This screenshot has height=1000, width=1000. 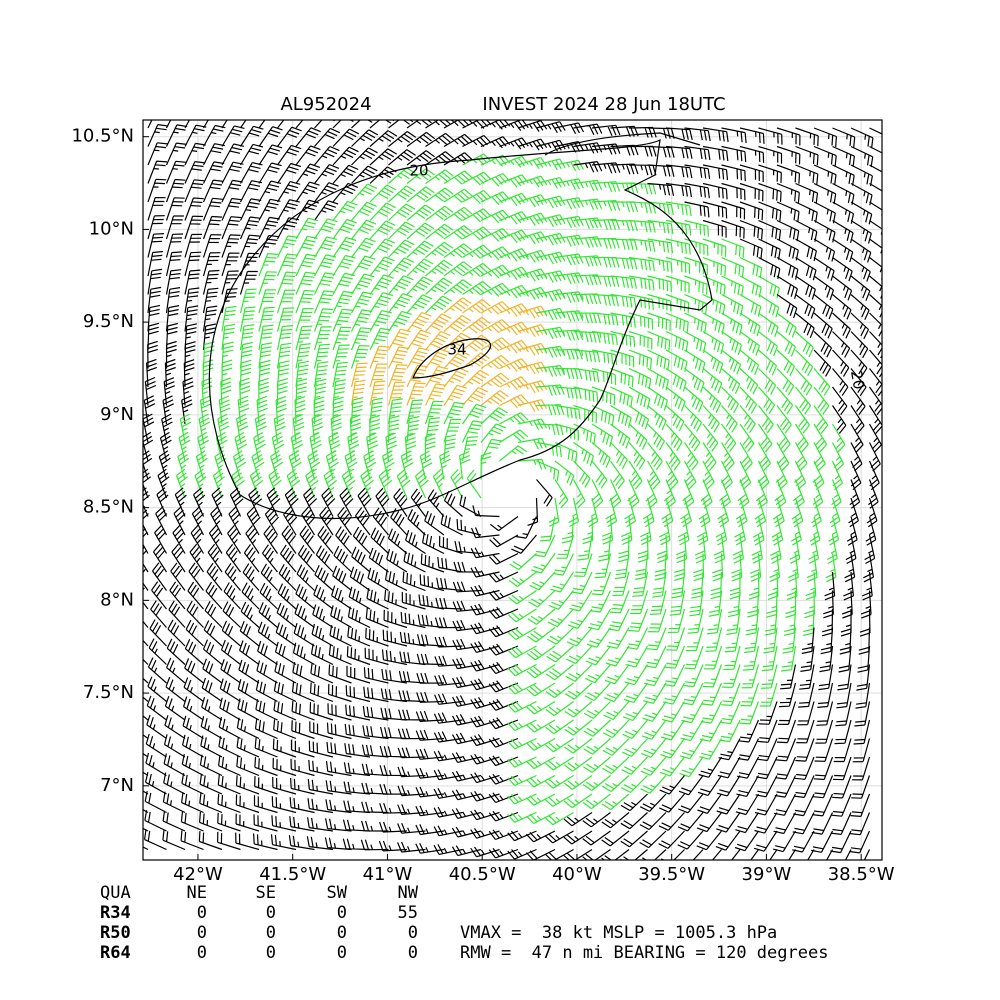 What do you see at coordinates (202, 913) in the screenshot?
I see `table-cell: 0` at bounding box center [202, 913].